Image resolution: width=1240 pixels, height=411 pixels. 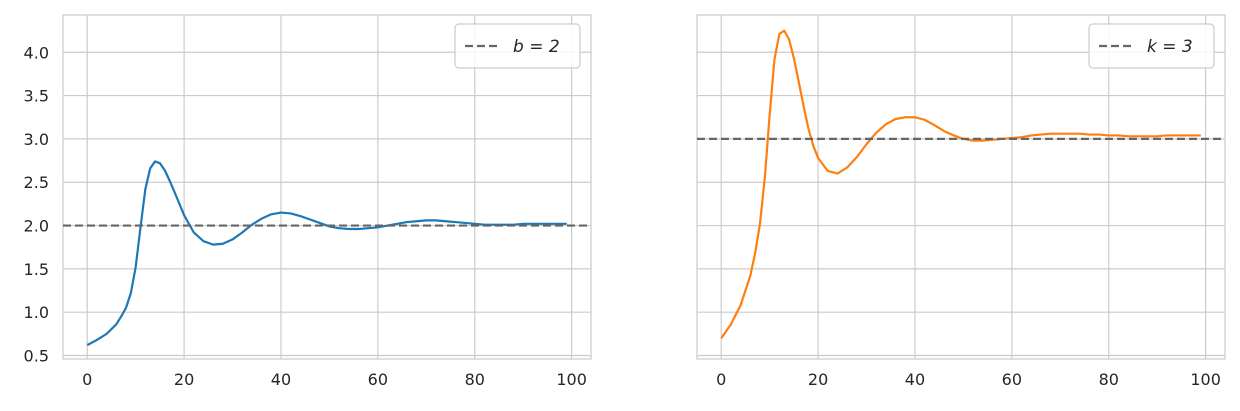 I want to click on y-tick-label: 4.0, so click(x=36, y=52).